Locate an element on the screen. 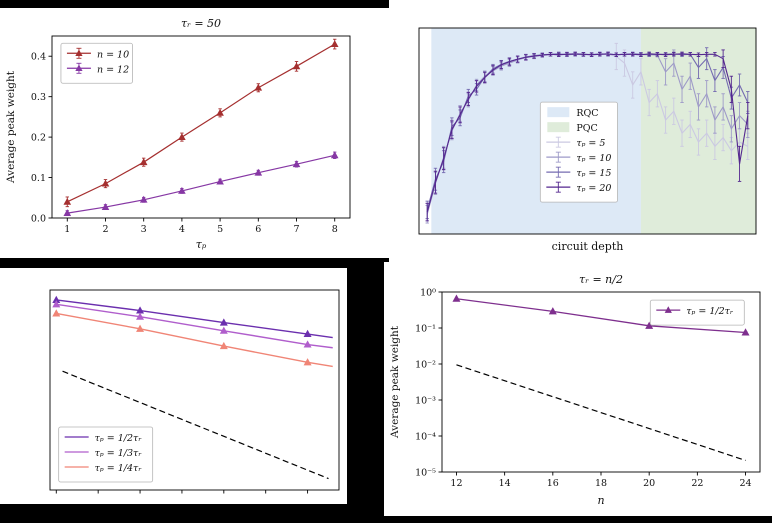  legend-label: n = 12 is located at coordinates (113, 69).